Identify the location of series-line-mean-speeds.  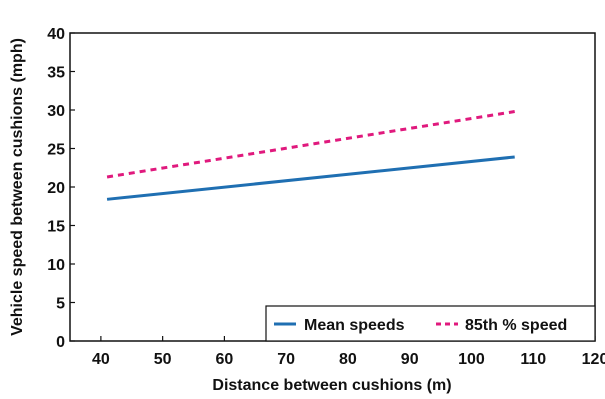
(310, 178).